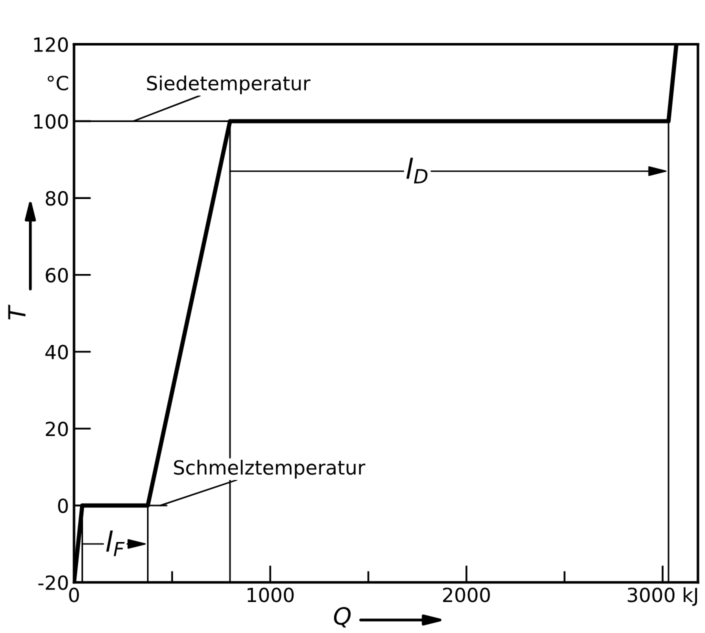 This screenshot has width=705, height=633. What do you see at coordinates (342, 617) in the screenshot?
I see `x-axis-title: Q` at bounding box center [342, 617].